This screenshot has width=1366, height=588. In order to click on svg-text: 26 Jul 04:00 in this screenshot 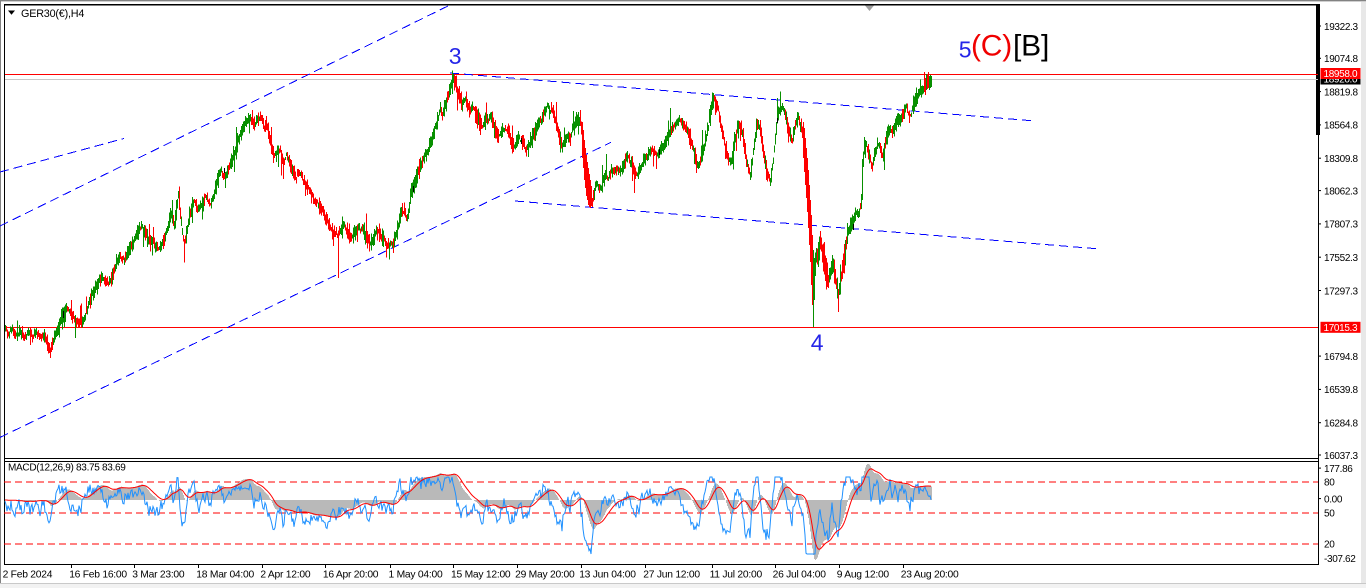, I will do `click(800, 574)`.